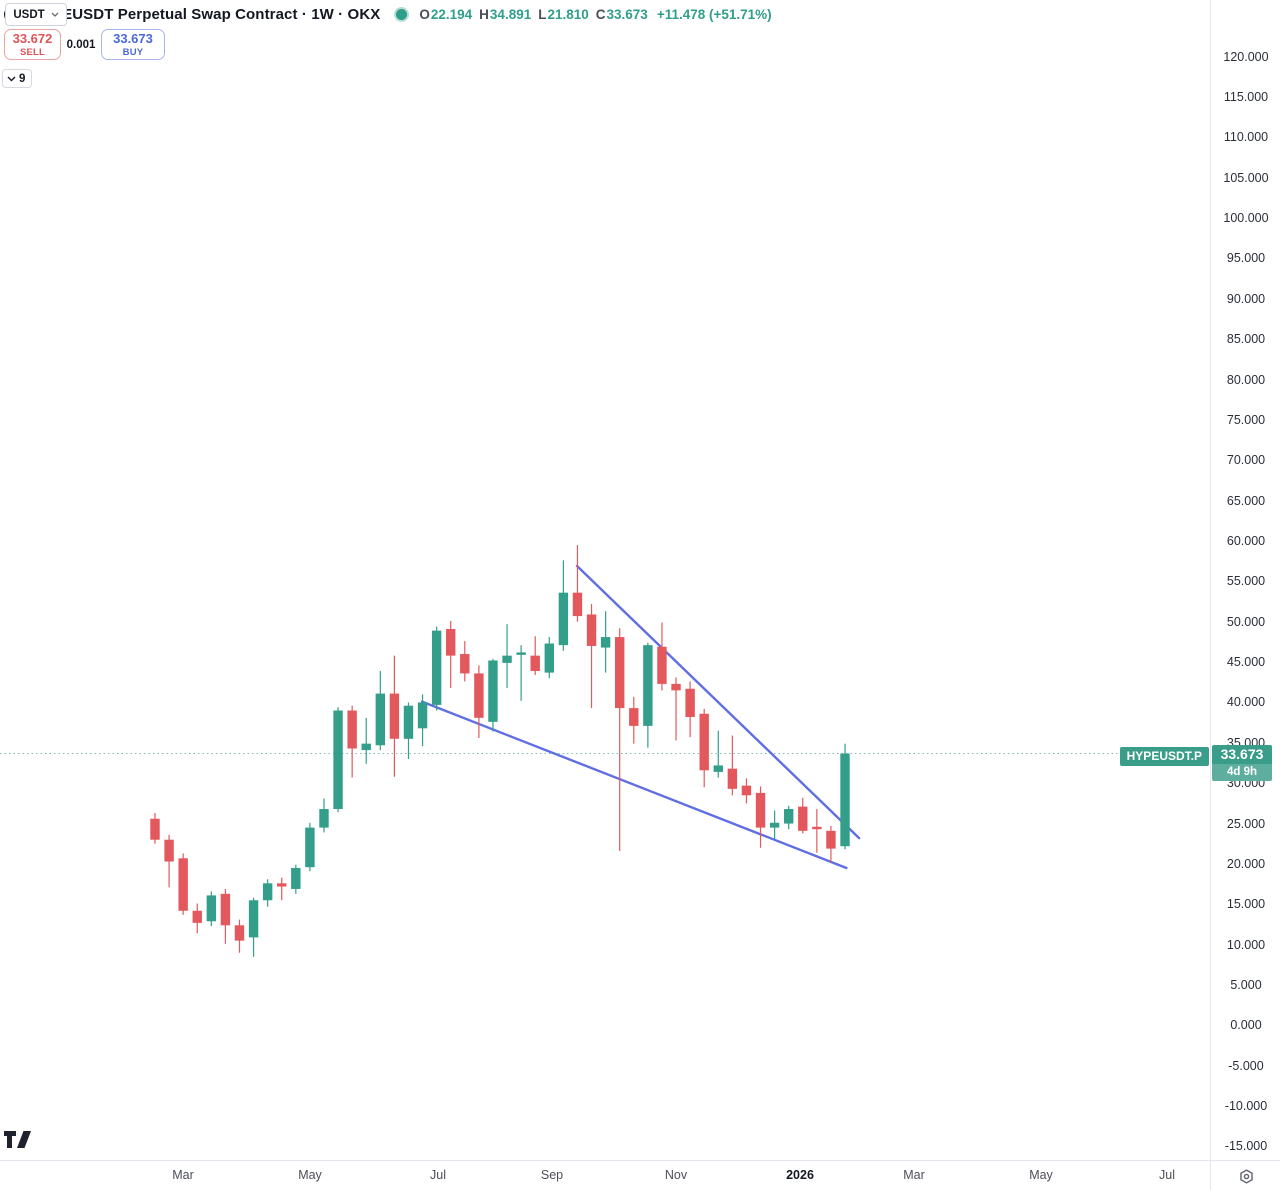 This screenshot has width=1280, height=1190. Describe the element at coordinates (32, 44) in the screenshot. I see `sell-button: 33.672 SELL` at that location.